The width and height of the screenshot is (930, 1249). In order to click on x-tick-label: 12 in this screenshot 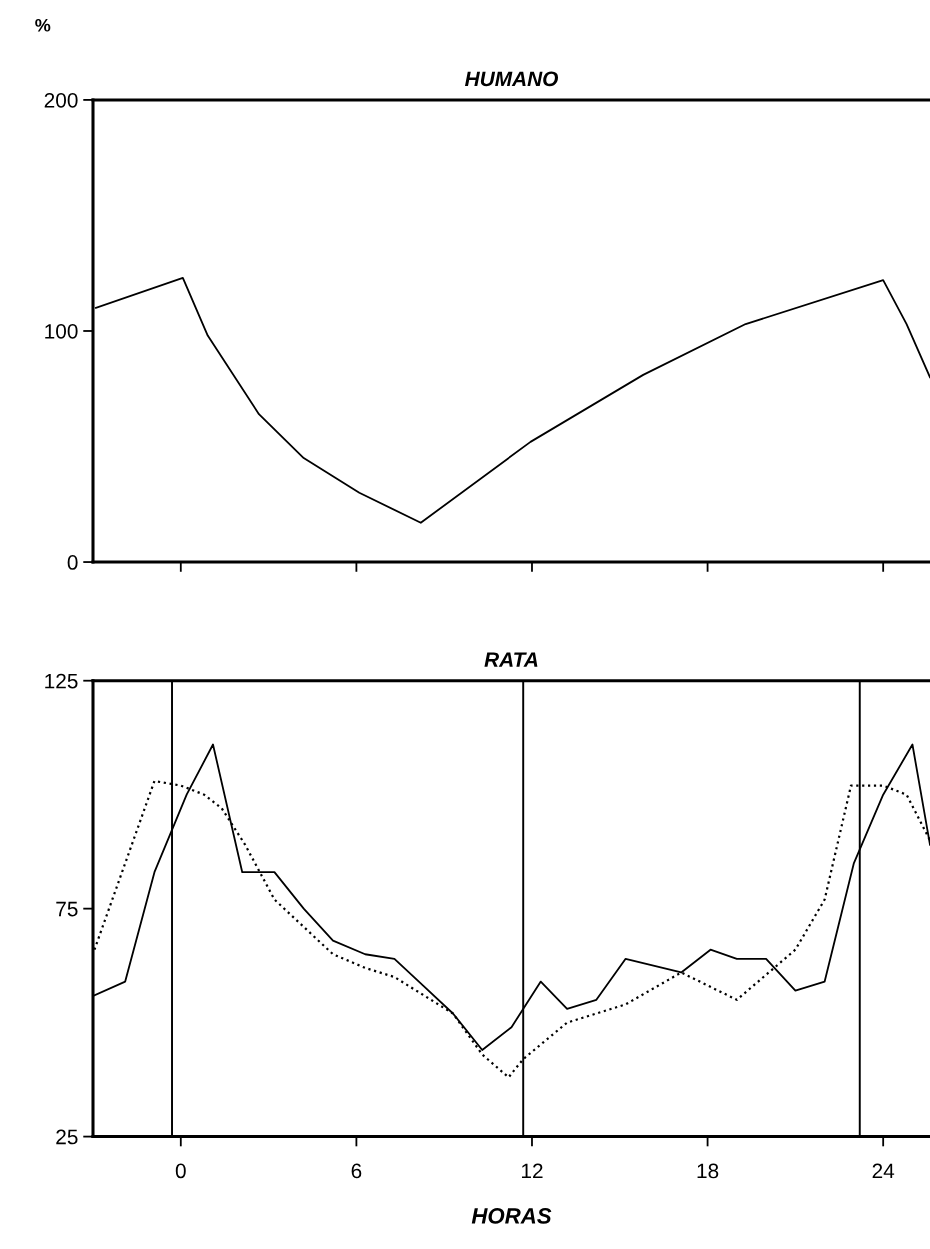, I will do `click(532, 1171)`.